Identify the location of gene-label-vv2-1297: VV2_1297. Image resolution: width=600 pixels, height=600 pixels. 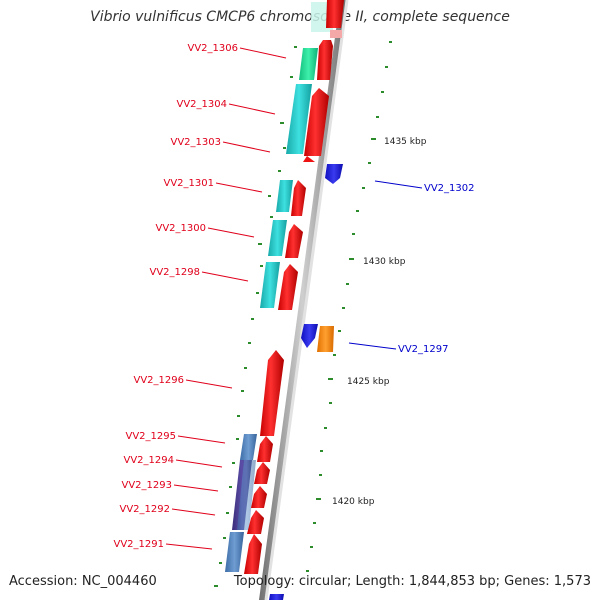
(423, 349).